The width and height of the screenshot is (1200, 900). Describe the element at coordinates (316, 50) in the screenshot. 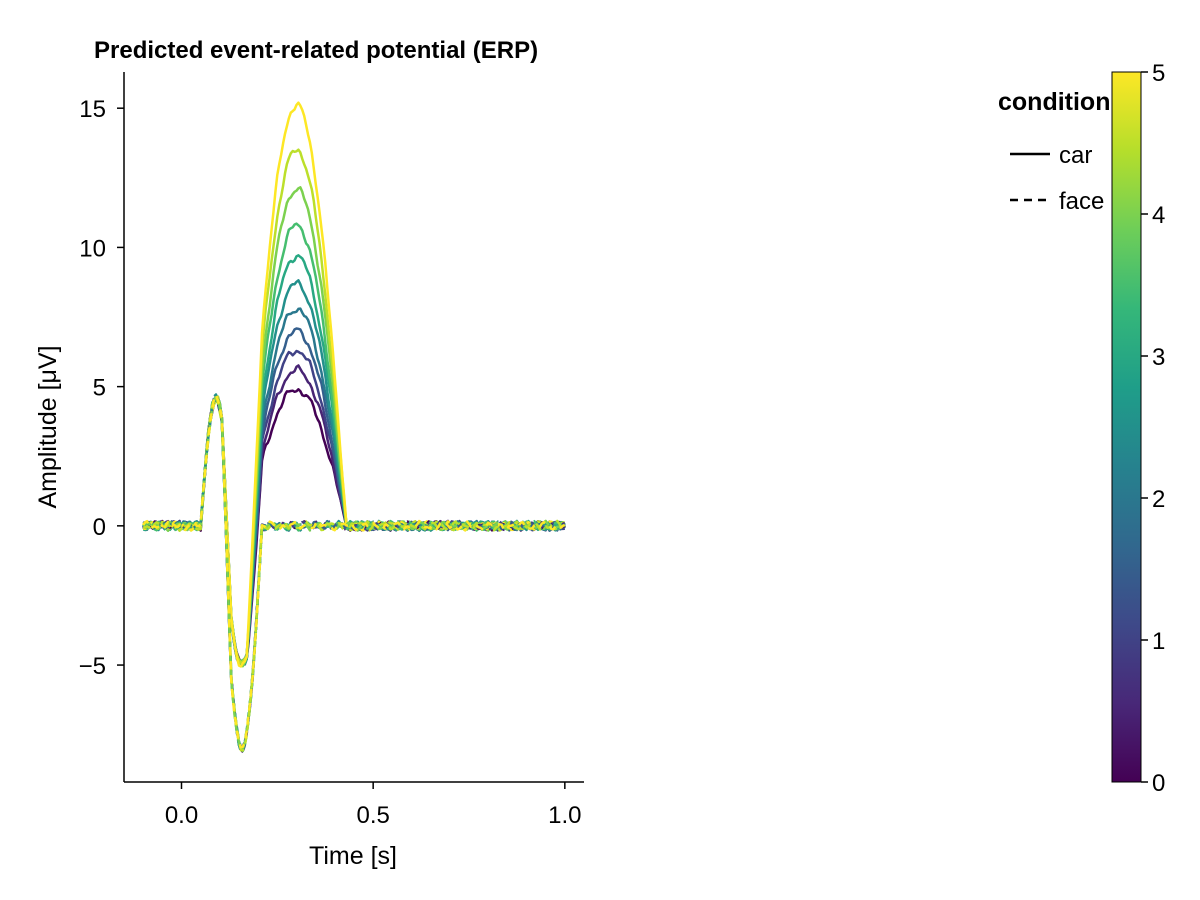

I see `chart-title: Predicted event-related potential (ERP)` at that location.